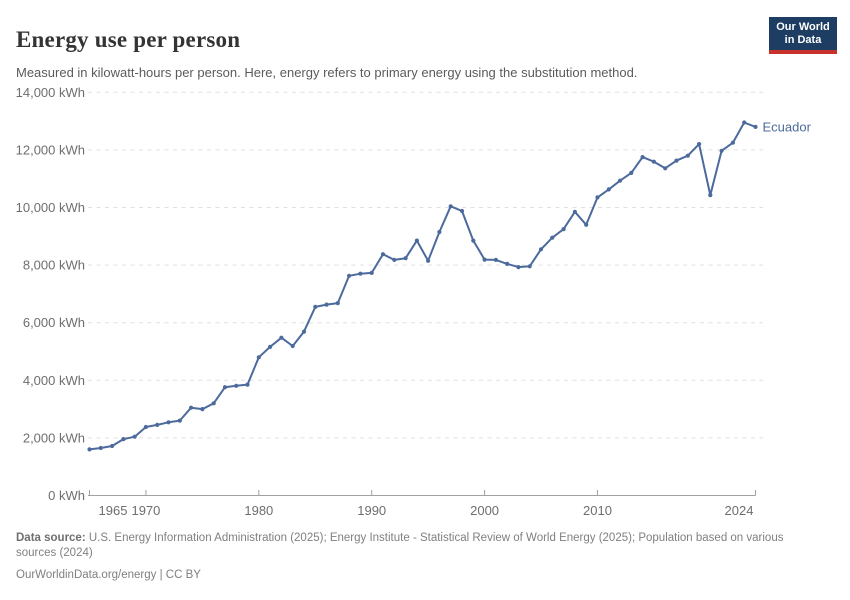  Describe the element at coordinates (484, 510) in the screenshot. I see `x-axis-tick-label: 2000` at that location.